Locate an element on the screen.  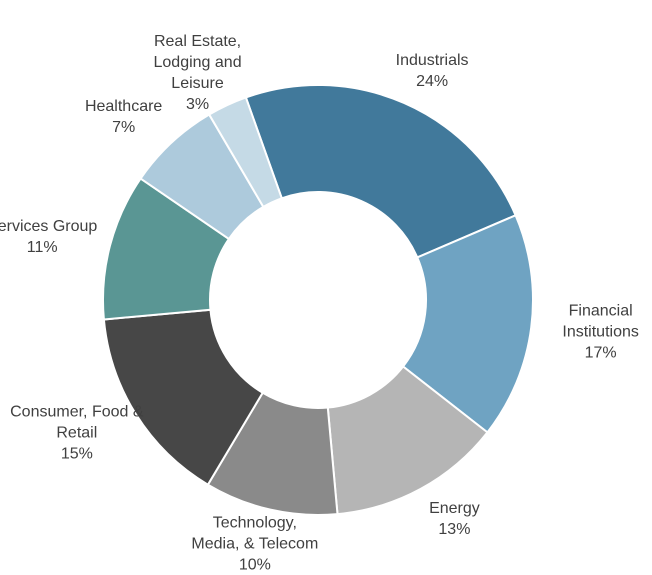
category-label: Technology, Media, & Telecom is located at coordinates (255, 533).